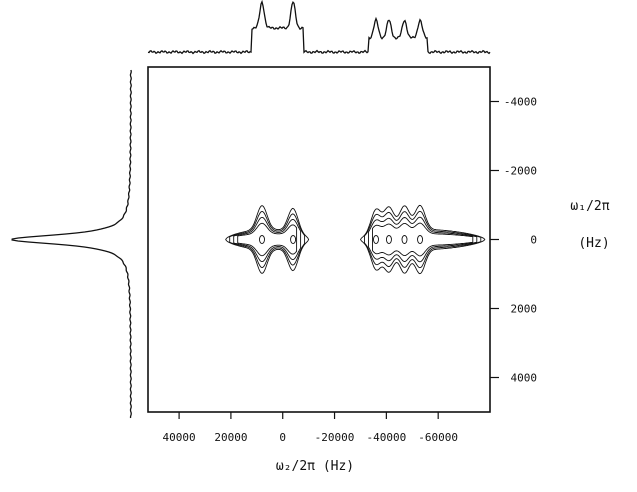 The width and height of the screenshot is (637, 492). What do you see at coordinates (520, 171) in the screenshot?
I see `y-tick-label: -2000` at bounding box center [520, 171].